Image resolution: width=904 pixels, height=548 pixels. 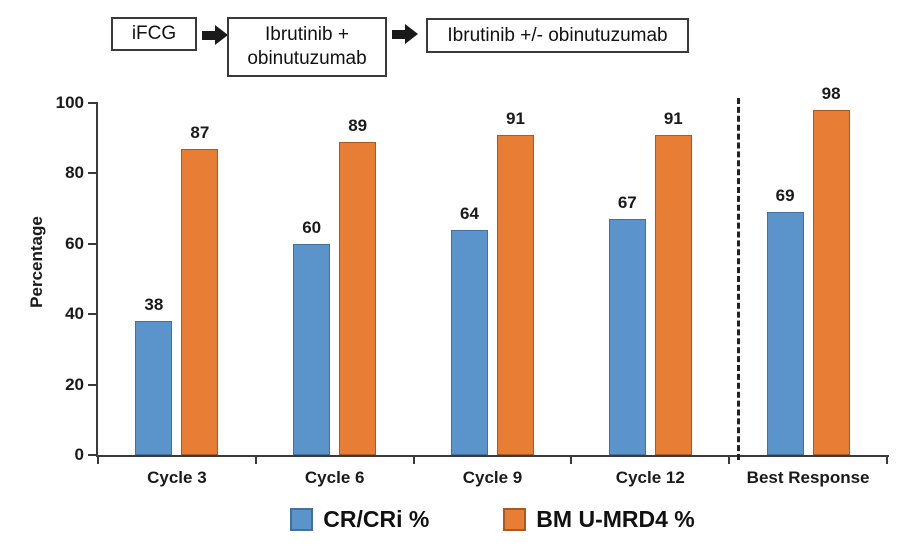 I want to click on legend-label: CR/CRi %, so click(x=376, y=518).